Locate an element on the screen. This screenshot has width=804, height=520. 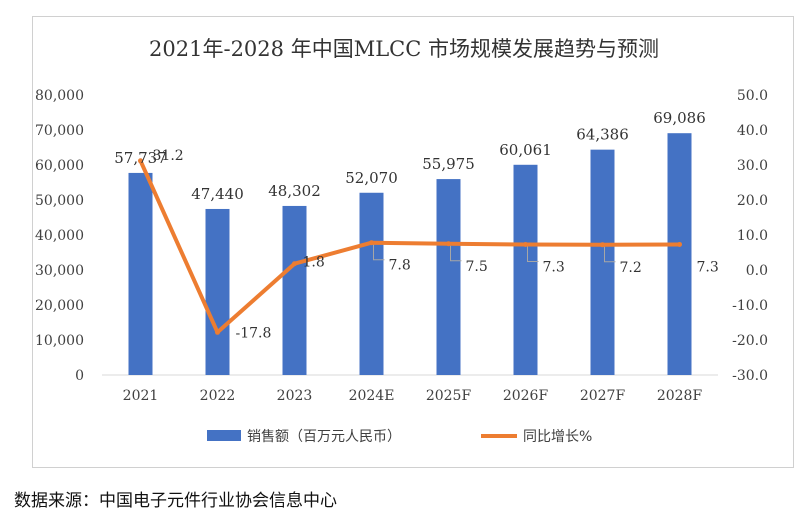
growth-value-label: 7.8 is located at coordinates (400, 266).